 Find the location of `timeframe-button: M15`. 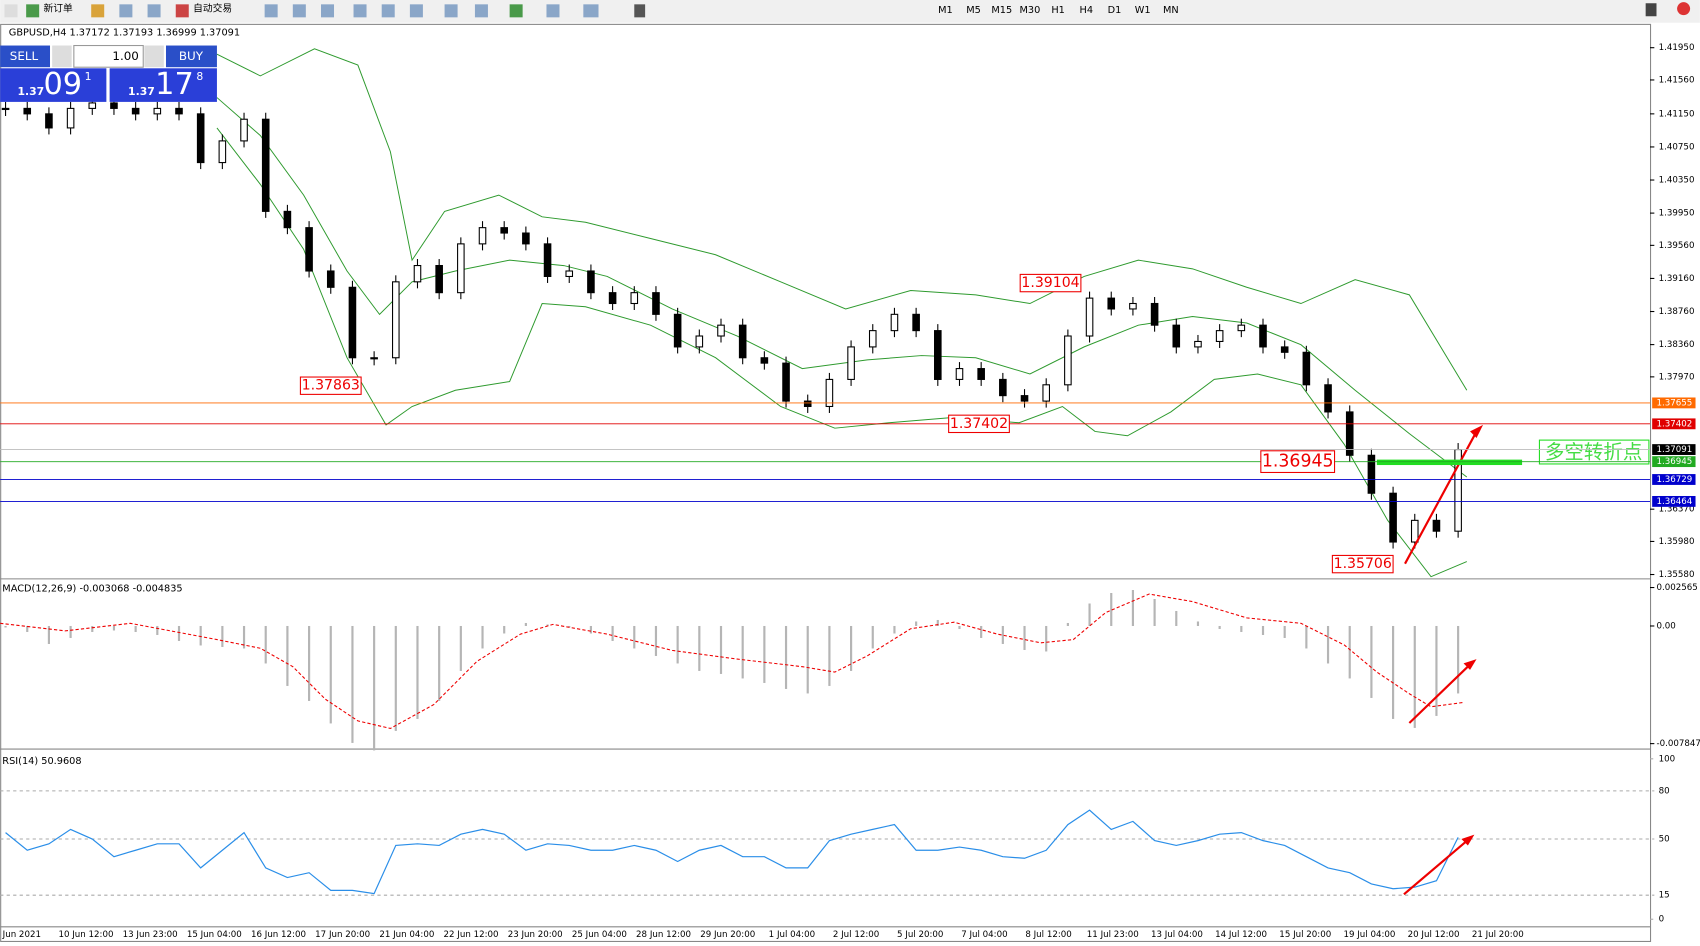

timeframe-button: M15 is located at coordinates (1001, 10).